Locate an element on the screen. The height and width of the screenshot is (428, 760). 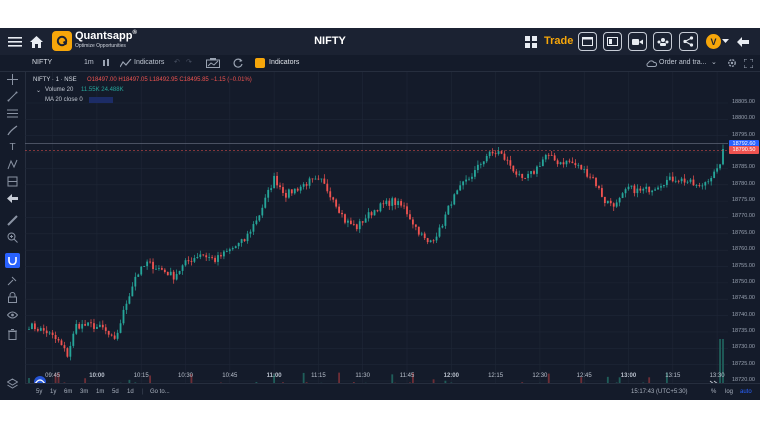
back-arrow-icon is located at coordinates (743, 41).